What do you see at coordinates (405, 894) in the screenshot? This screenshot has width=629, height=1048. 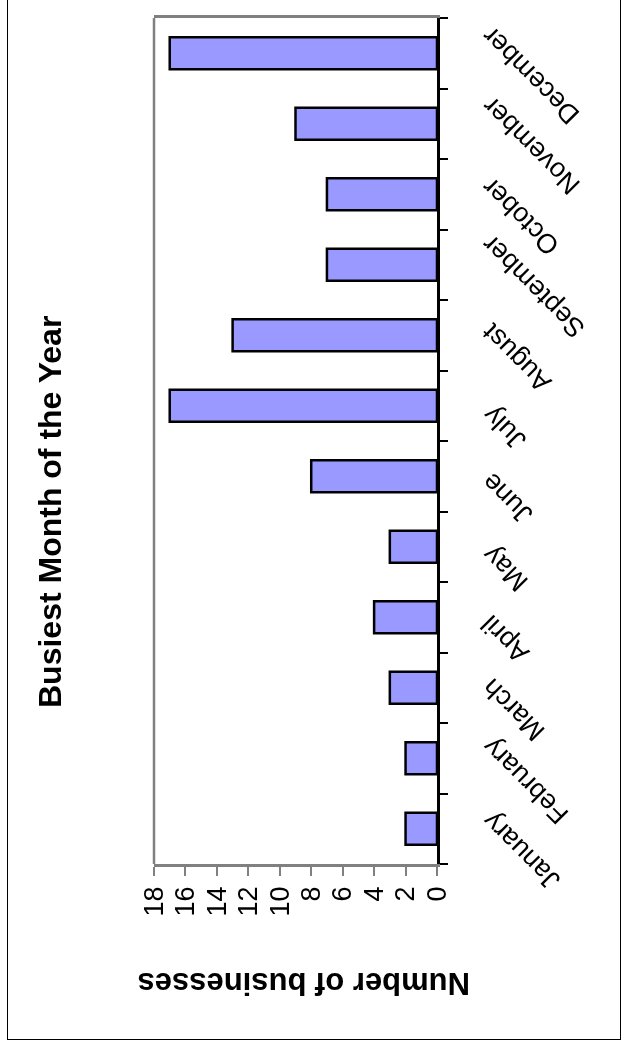 I see `x-tick-label: 2` at bounding box center [405, 894].